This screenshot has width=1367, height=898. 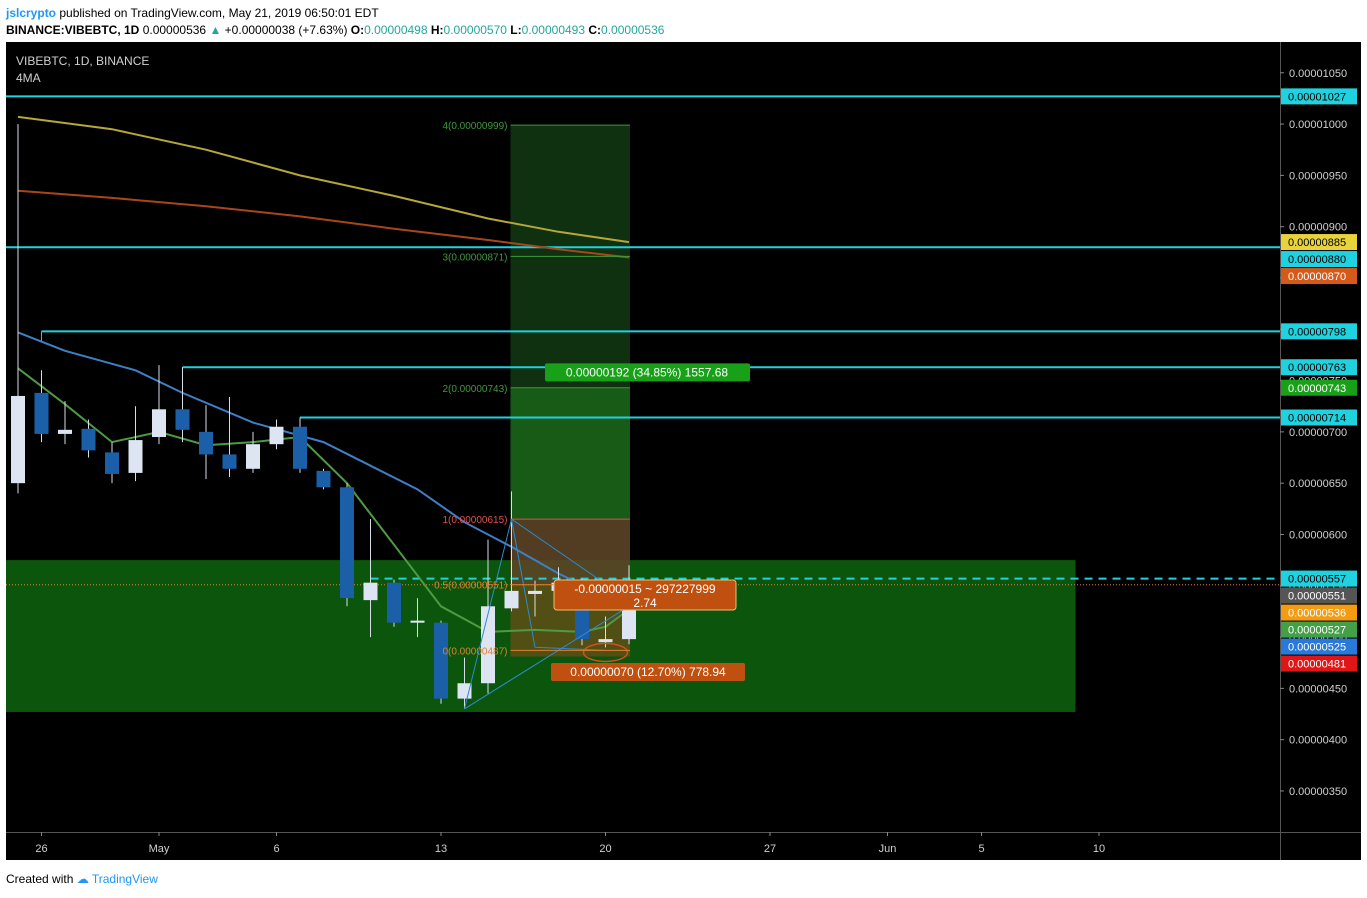 I want to click on low-label: L:, so click(x=516, y=30).